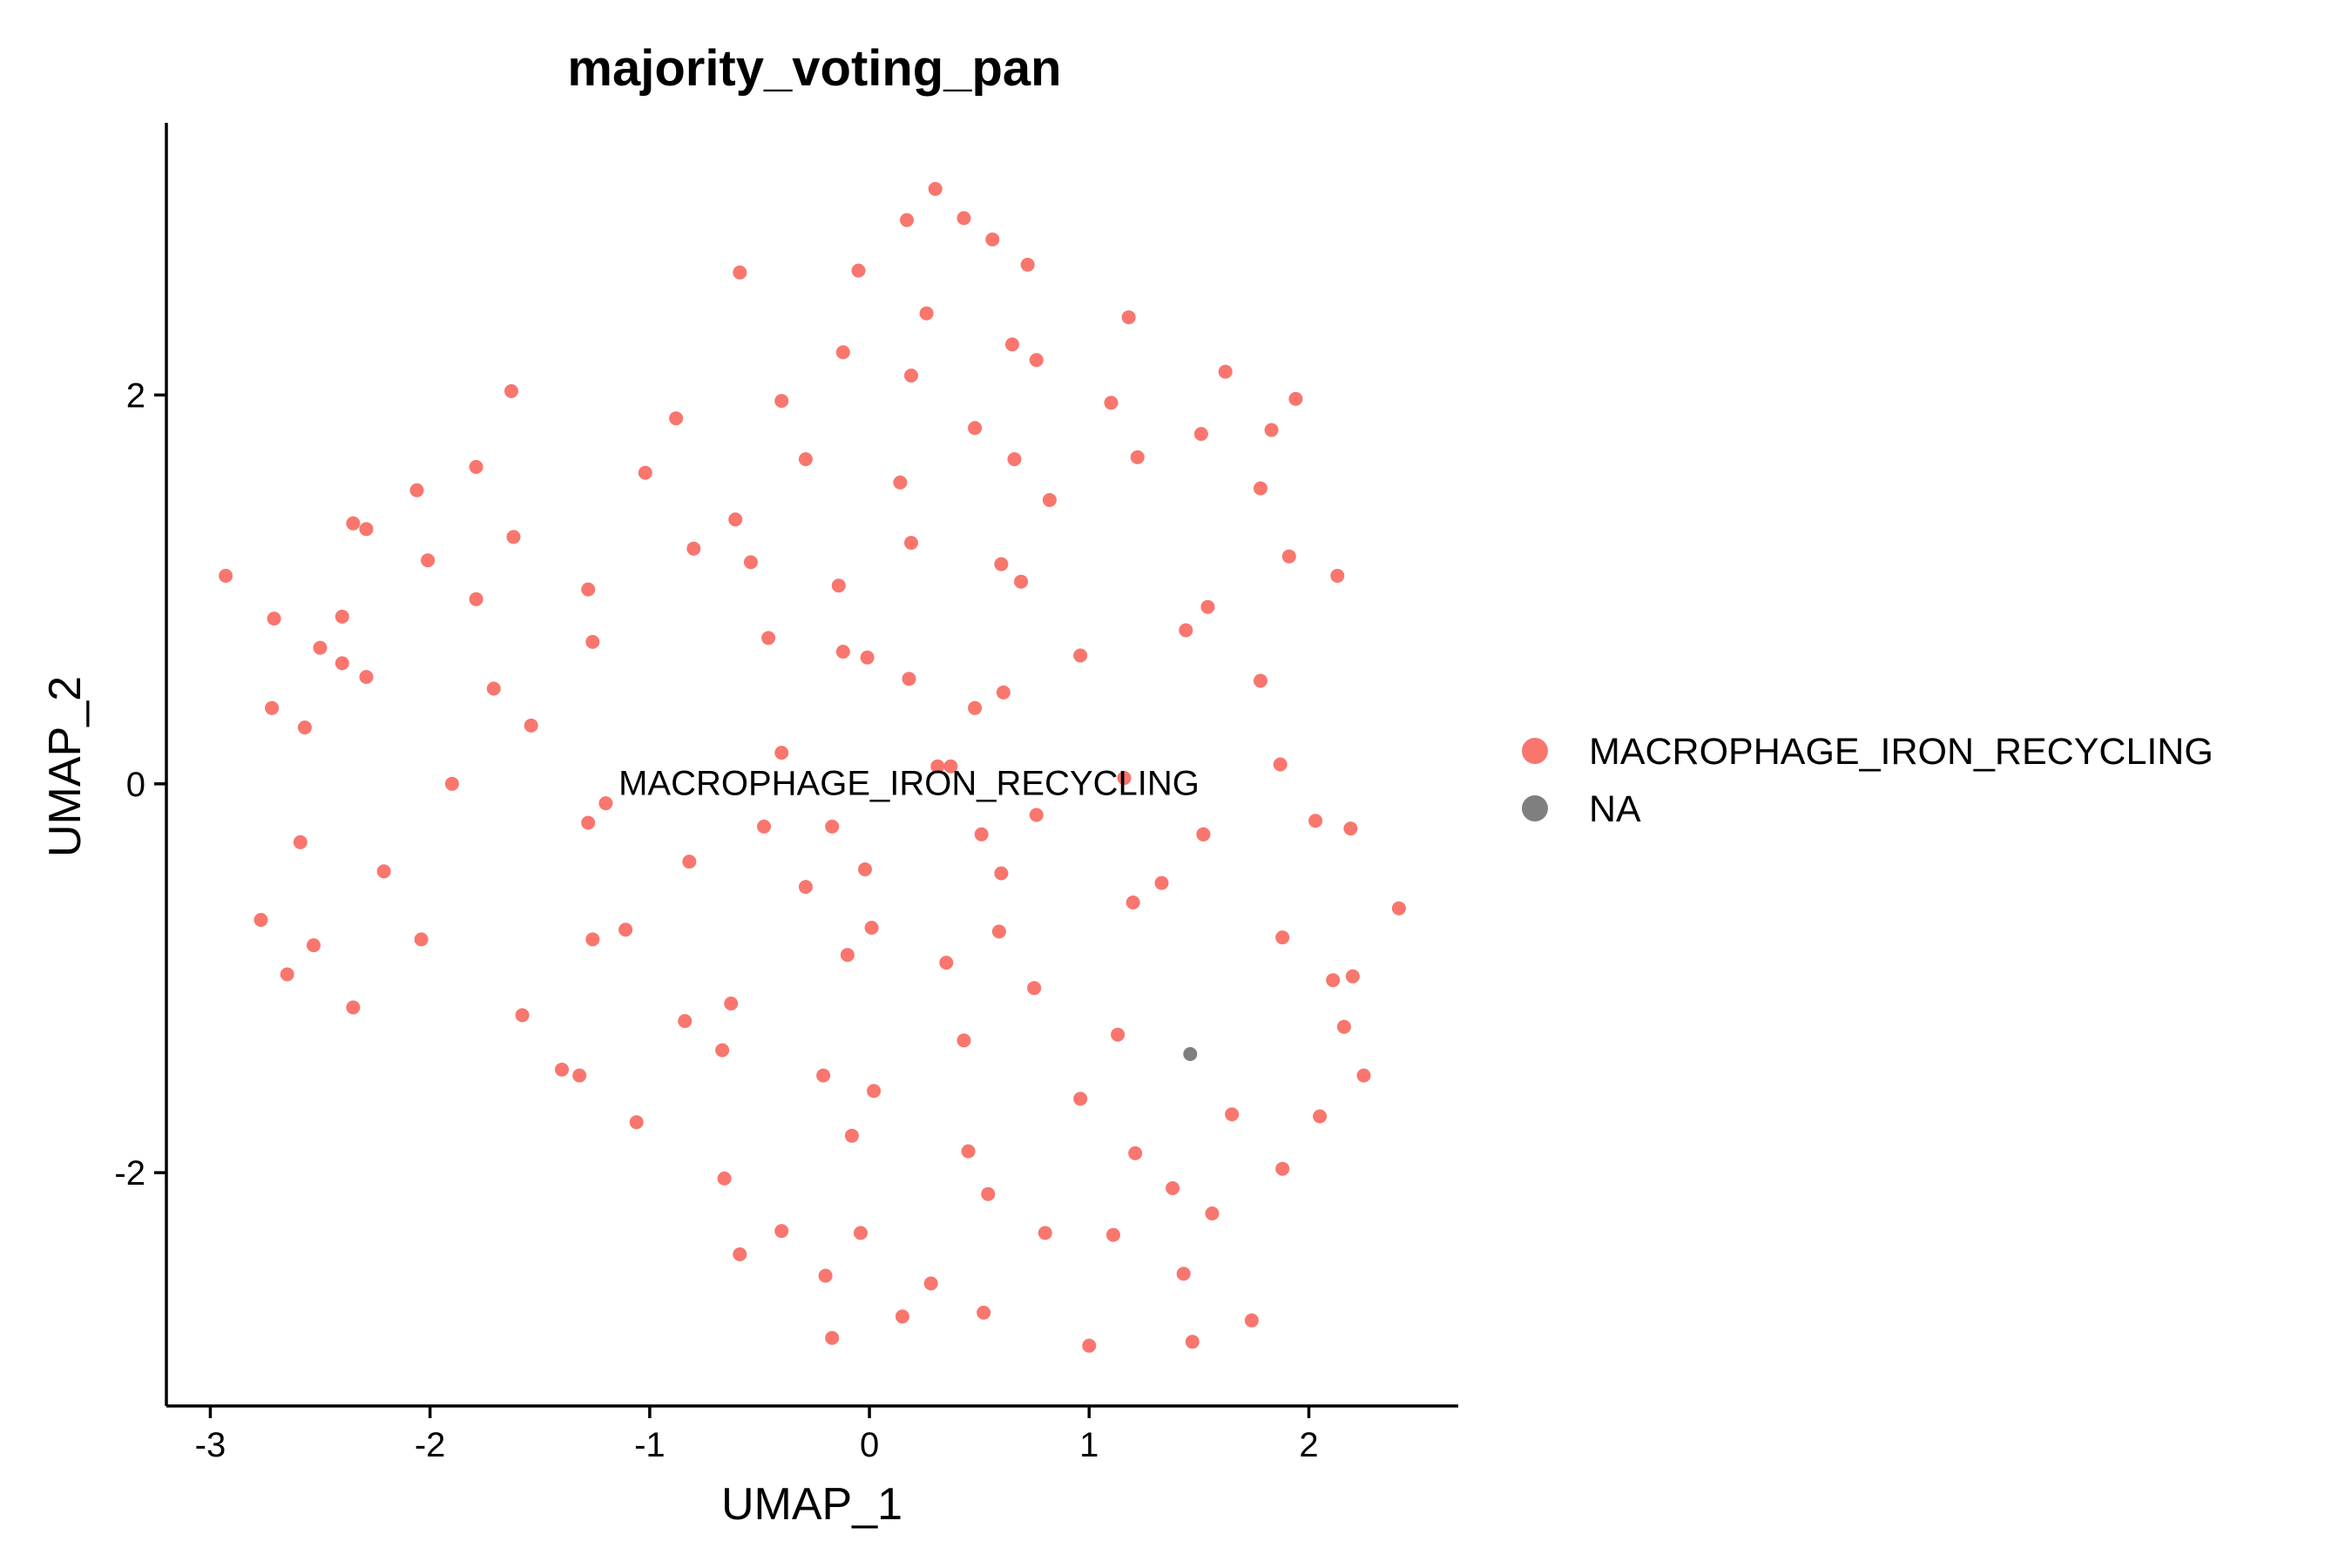 Image resolution: width=2352 pixels, height=1568 pixels. I want to click on x-axis-title: UMAP_1, so click(811, 1504).